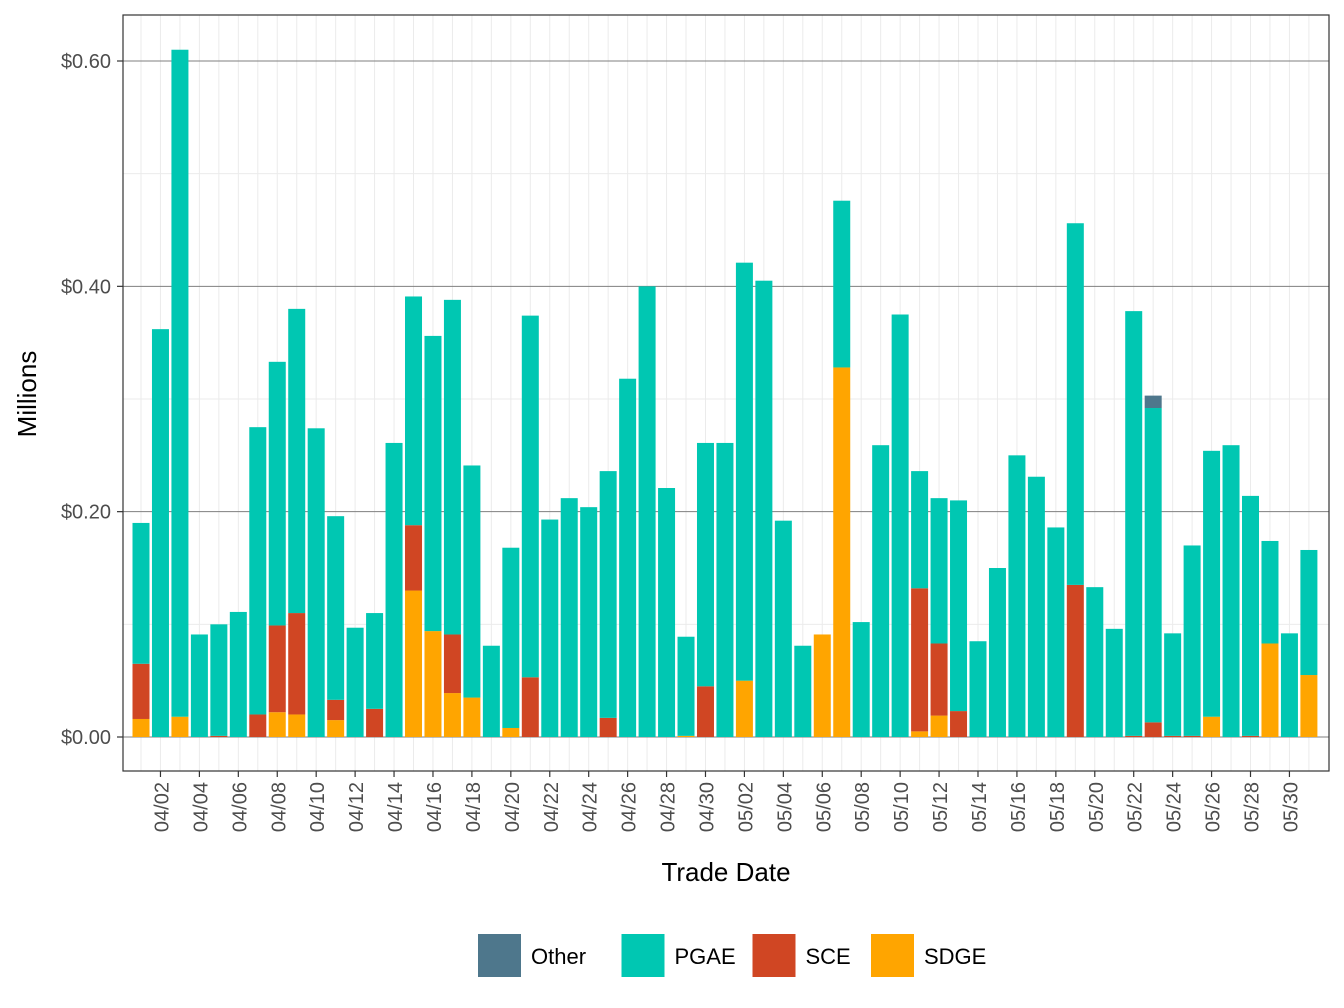 This screenshot has height=1008, width=1344. I want to click on legend-key-pgae, so click(643, 955).